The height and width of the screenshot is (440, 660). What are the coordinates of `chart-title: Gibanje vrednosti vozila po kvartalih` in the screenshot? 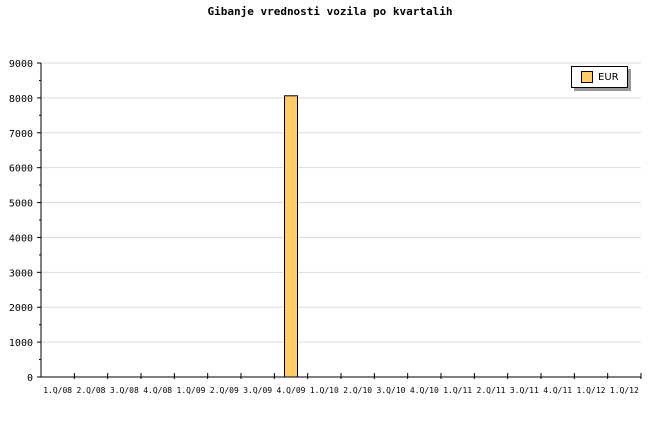 It's located at (330, 11).